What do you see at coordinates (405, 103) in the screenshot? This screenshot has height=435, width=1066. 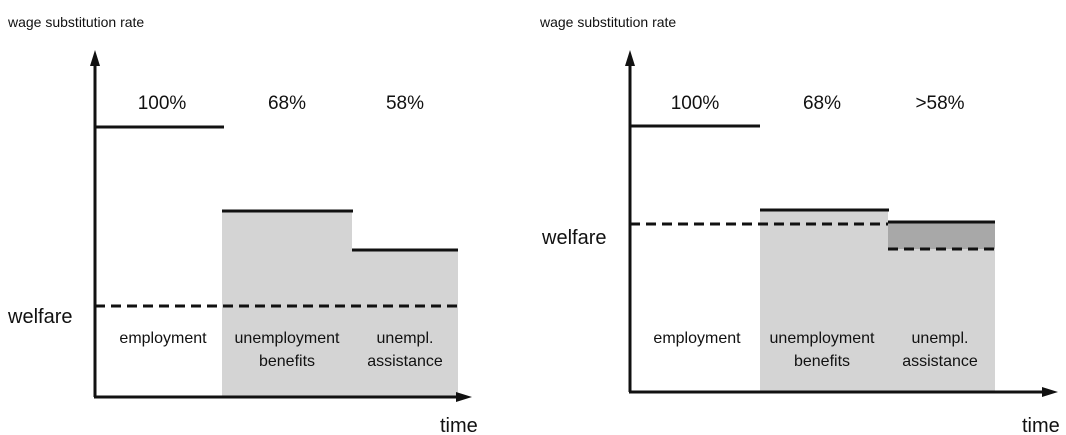 I see `rate: 58%` at bounding box center [405, 103].